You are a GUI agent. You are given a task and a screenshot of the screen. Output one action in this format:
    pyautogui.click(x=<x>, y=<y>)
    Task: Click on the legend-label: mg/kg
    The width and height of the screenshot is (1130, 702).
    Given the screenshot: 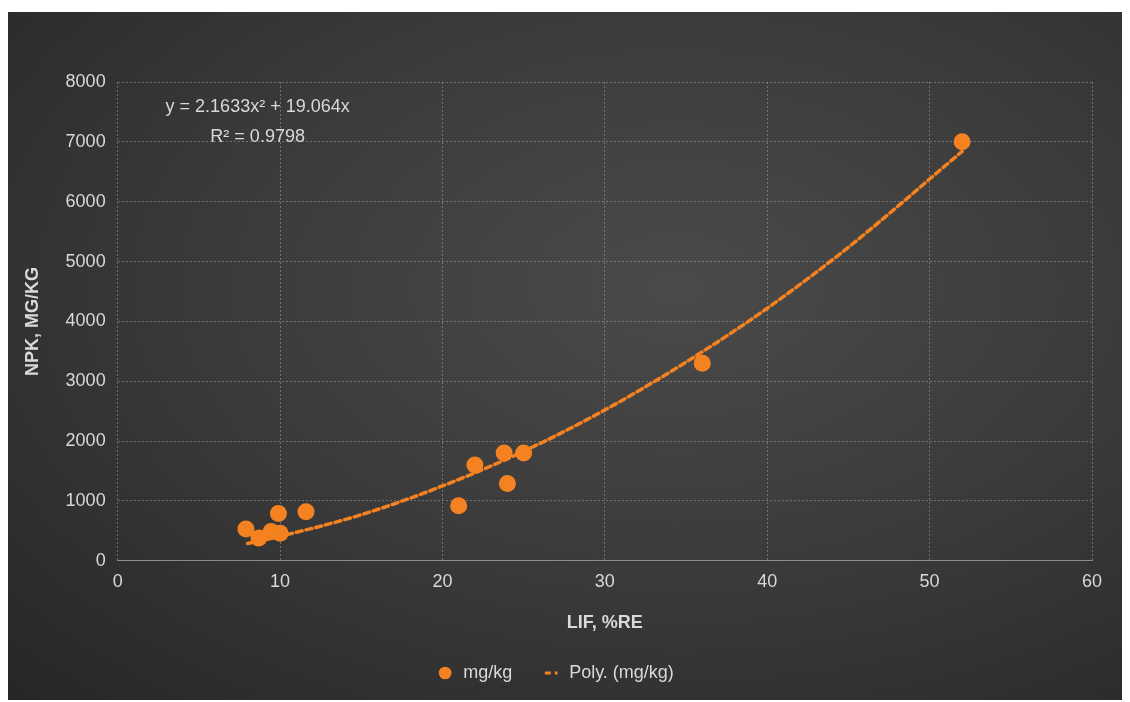 What is the action you would take?
    pyautogui.click(x=488, y=671)
    